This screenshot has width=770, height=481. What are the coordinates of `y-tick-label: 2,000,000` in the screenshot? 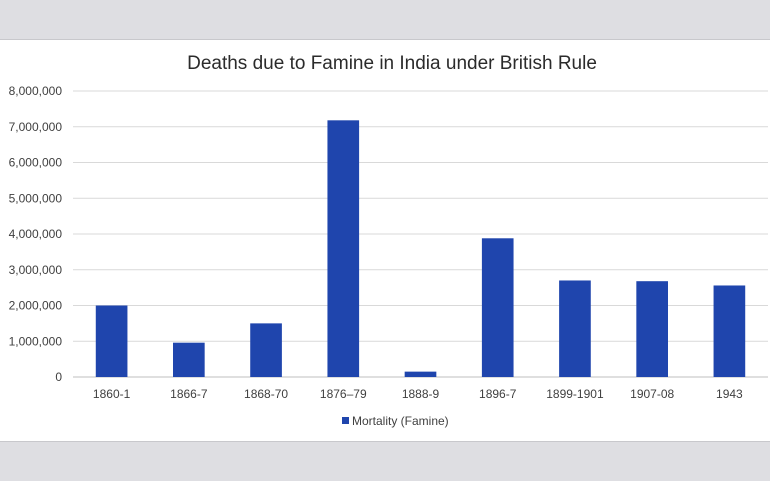 It's located at (36, 306).